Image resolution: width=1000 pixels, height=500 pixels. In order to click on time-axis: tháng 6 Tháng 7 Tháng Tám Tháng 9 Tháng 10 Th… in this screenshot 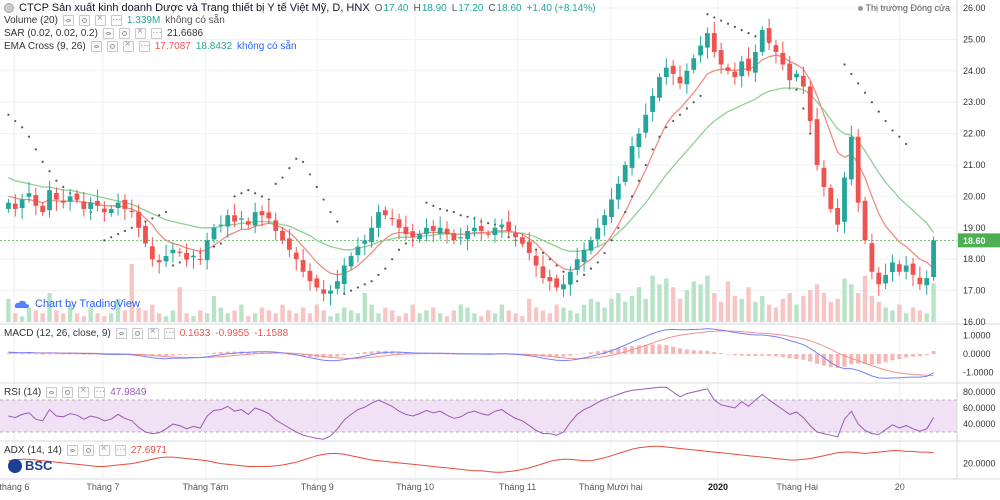, I will do `click(452, 487)`.